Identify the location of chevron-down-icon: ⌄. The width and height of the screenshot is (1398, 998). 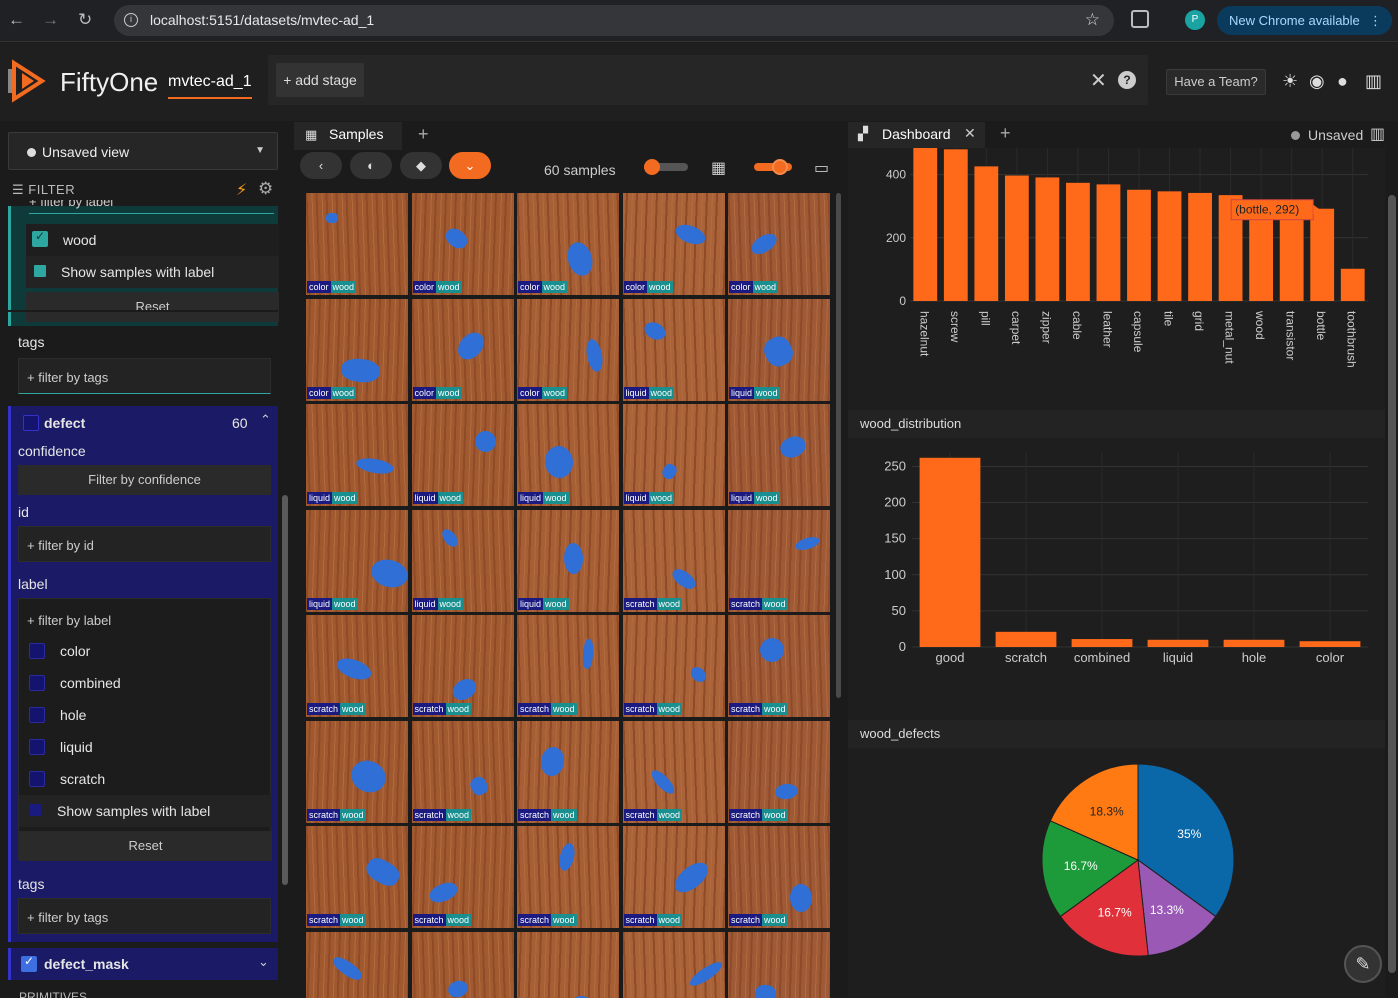
(263, 961).